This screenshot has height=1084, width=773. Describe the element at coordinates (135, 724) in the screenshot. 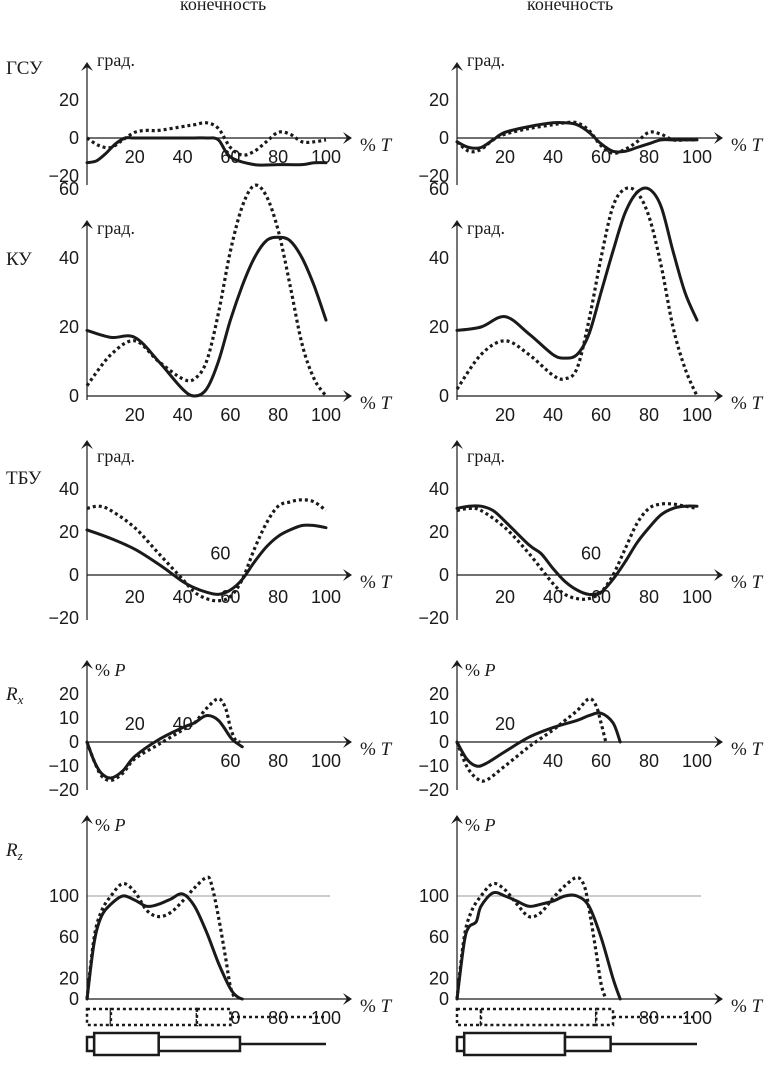

I see `rx-left-x-tick-20: 20` at that location.